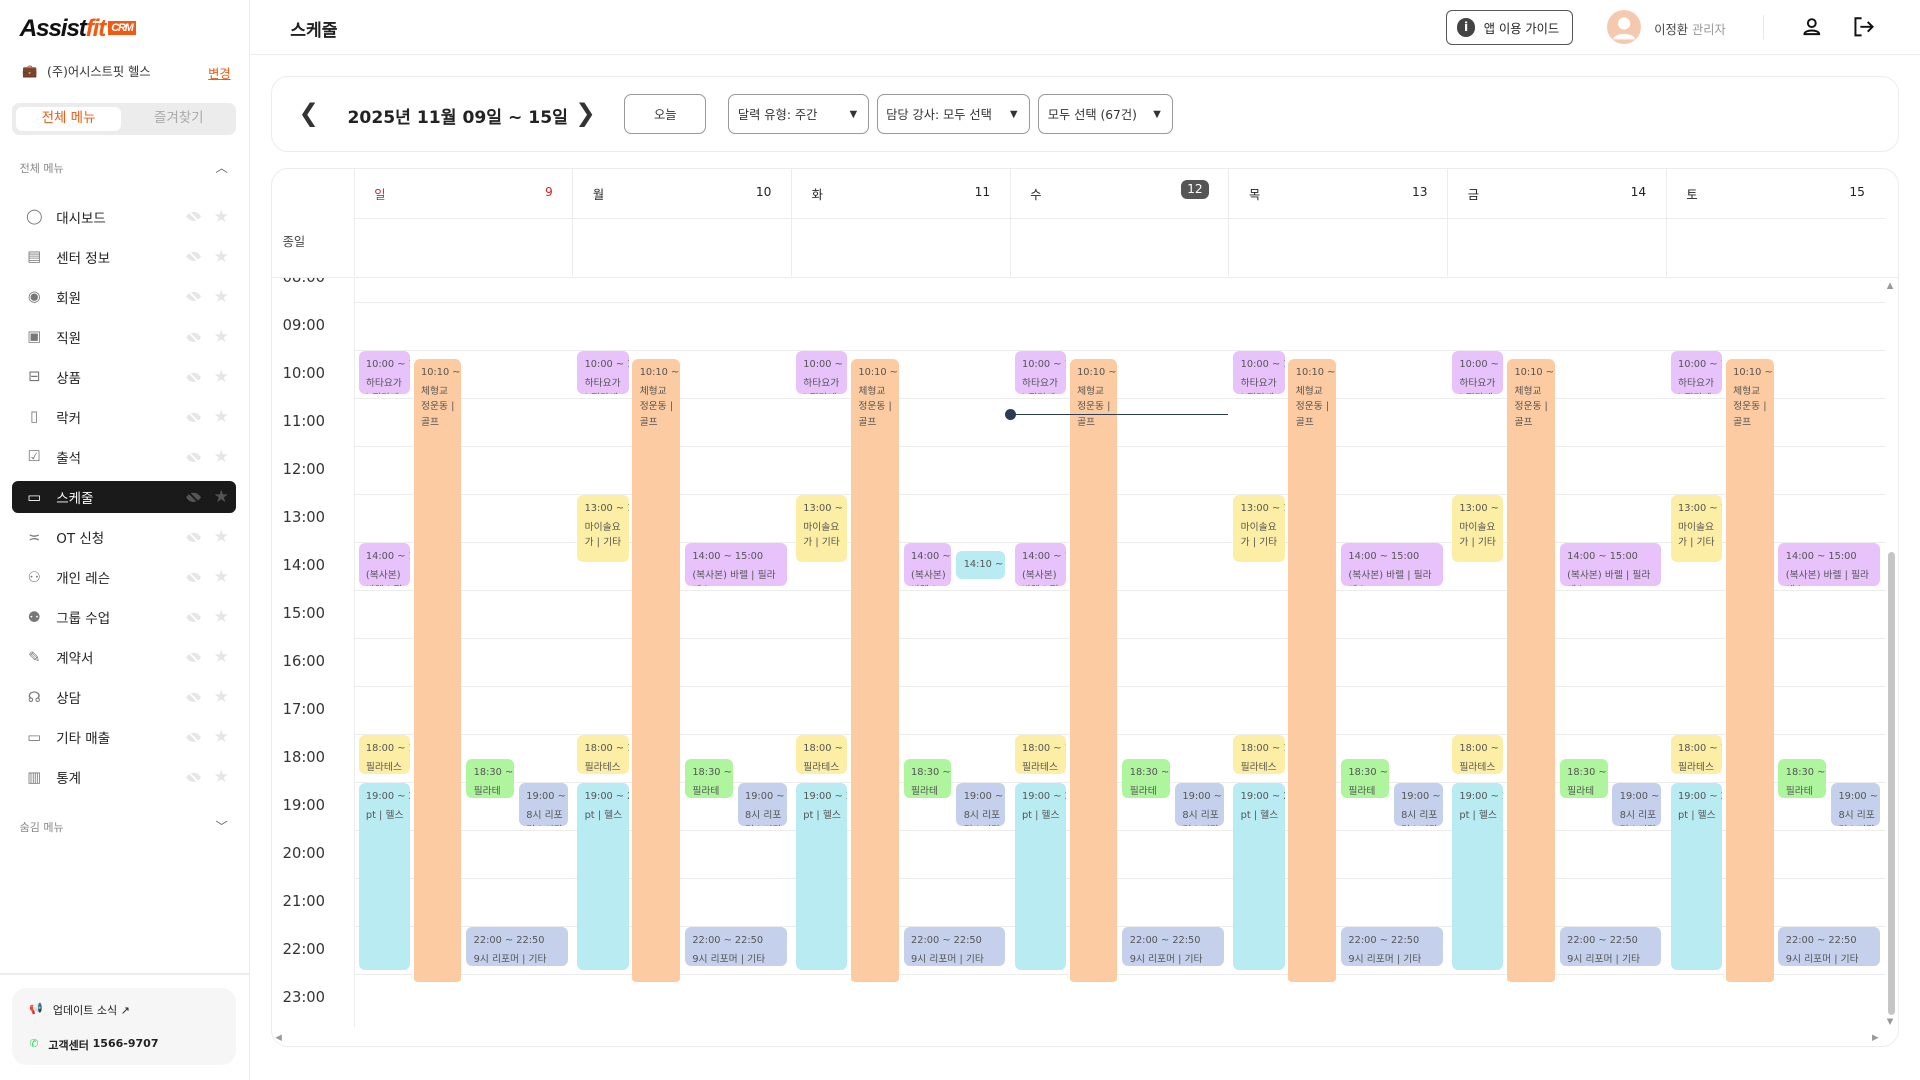 Image resolution: width=1920 pixels, height=1080 pixels. What do you see at coordinates (124, 457) in the screenshot?
I see `sidebar-item-7: ☑ 출석 ★` at bounding box center [124, 457].